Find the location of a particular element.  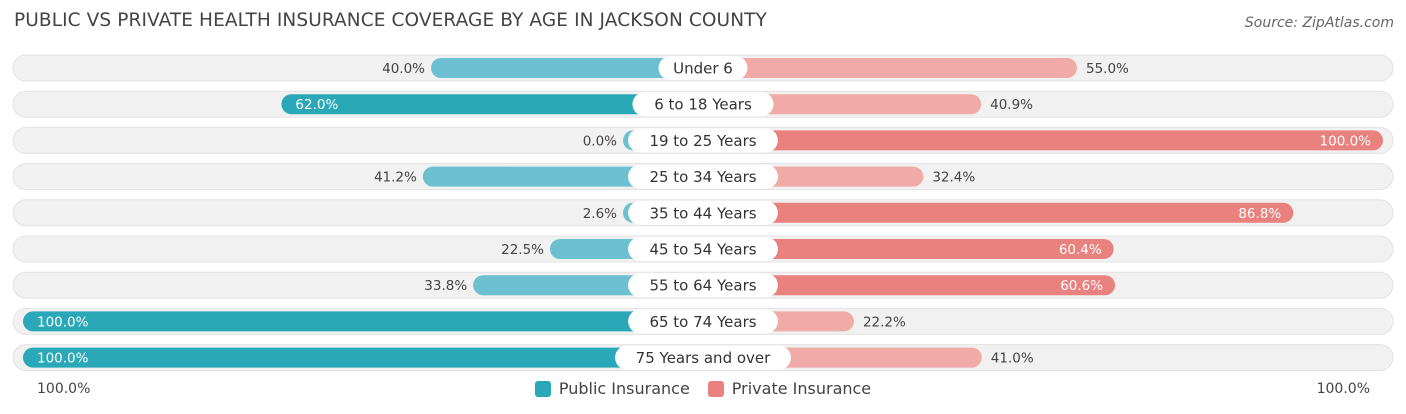

source-credit: Source: ZipAtlas.com is located at coordinates (1319, 23).